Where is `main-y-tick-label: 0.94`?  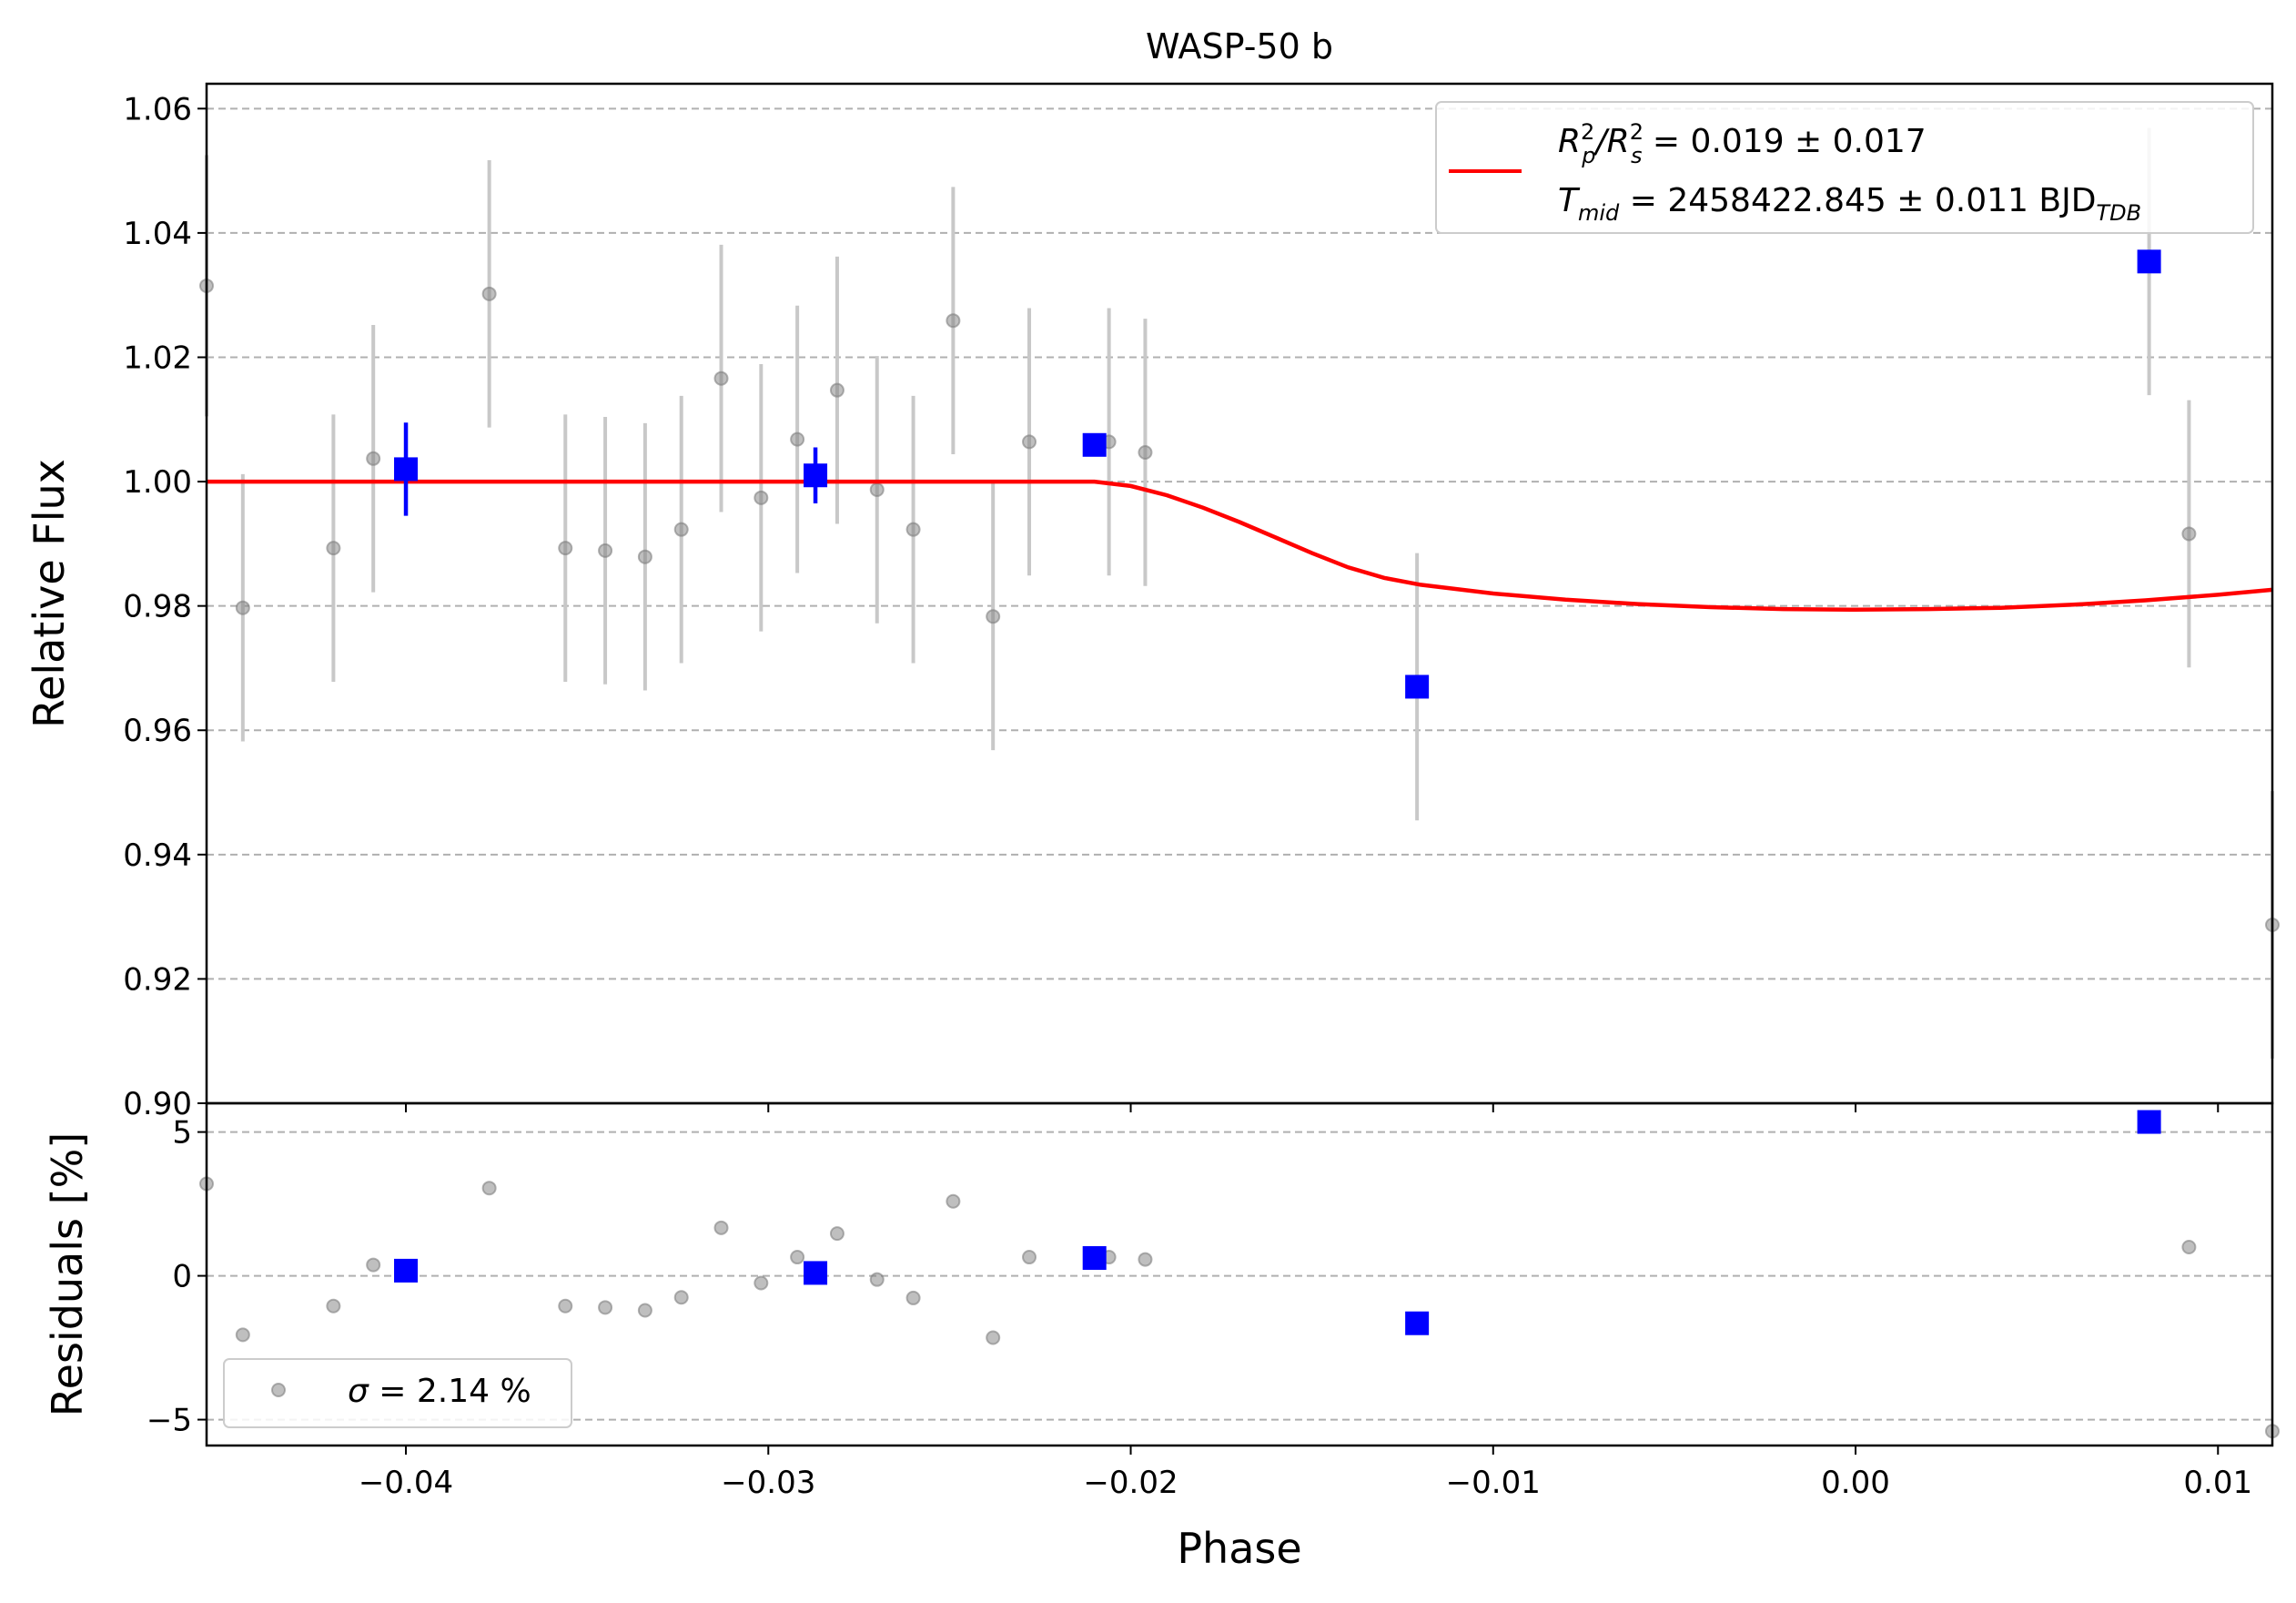
main-y-tick-label: 0.94 is located at coordinates (158, 855).